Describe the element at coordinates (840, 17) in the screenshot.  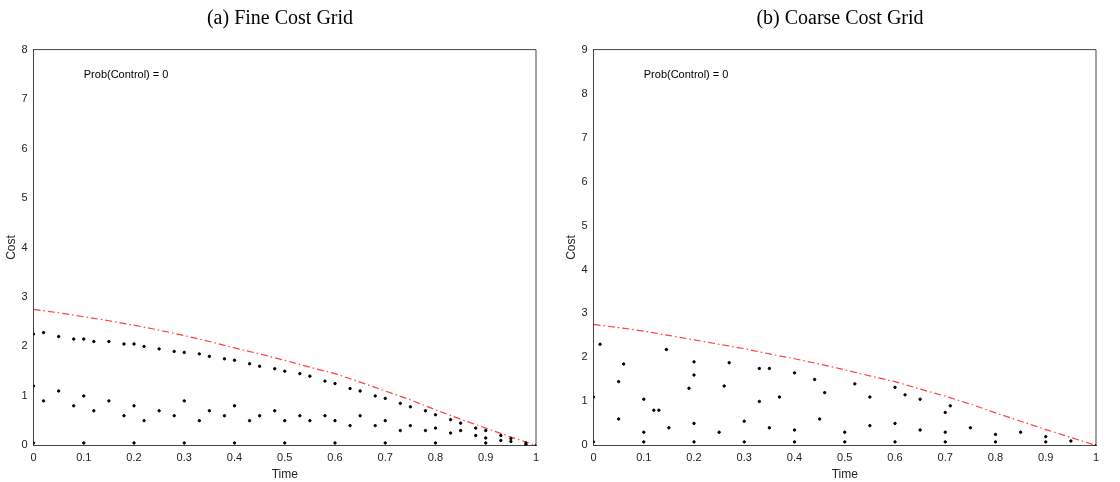
I see `chart-title: (b) Coarse Cost Grid` at that location.